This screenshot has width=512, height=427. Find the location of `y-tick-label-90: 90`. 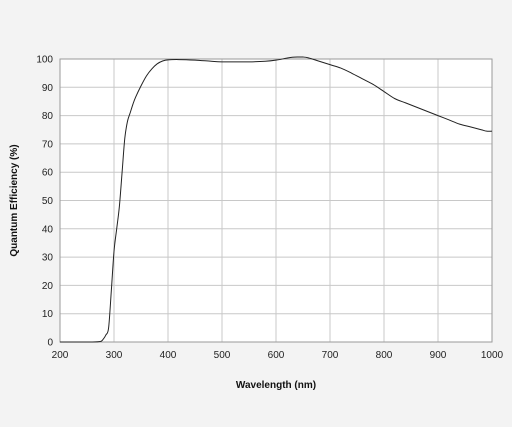

y-tick-label-90: 90 is located at coordinates (48, 88).